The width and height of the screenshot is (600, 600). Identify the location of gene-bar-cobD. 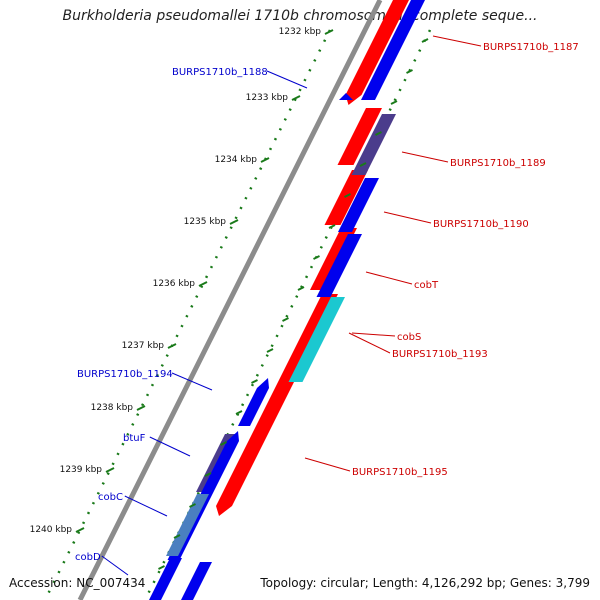
(165, 579).